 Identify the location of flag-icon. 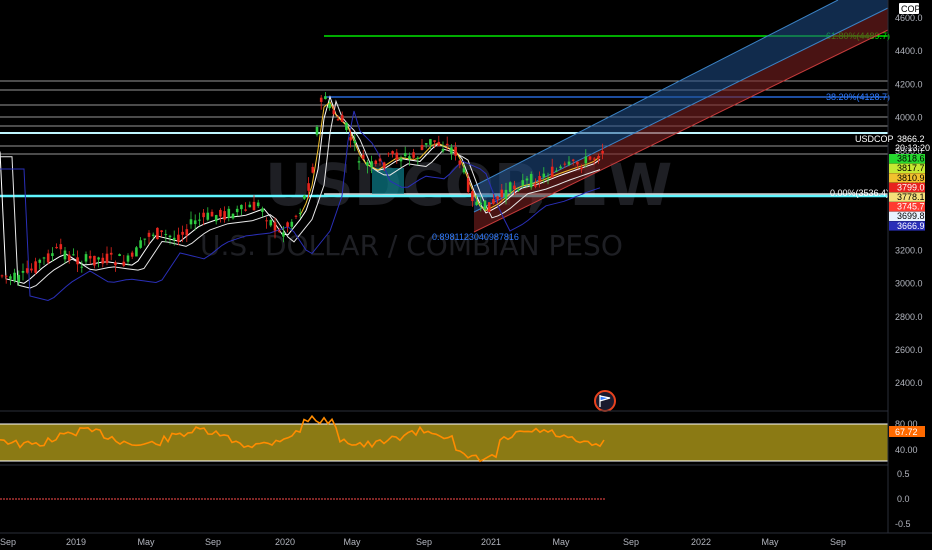
(605, 401).